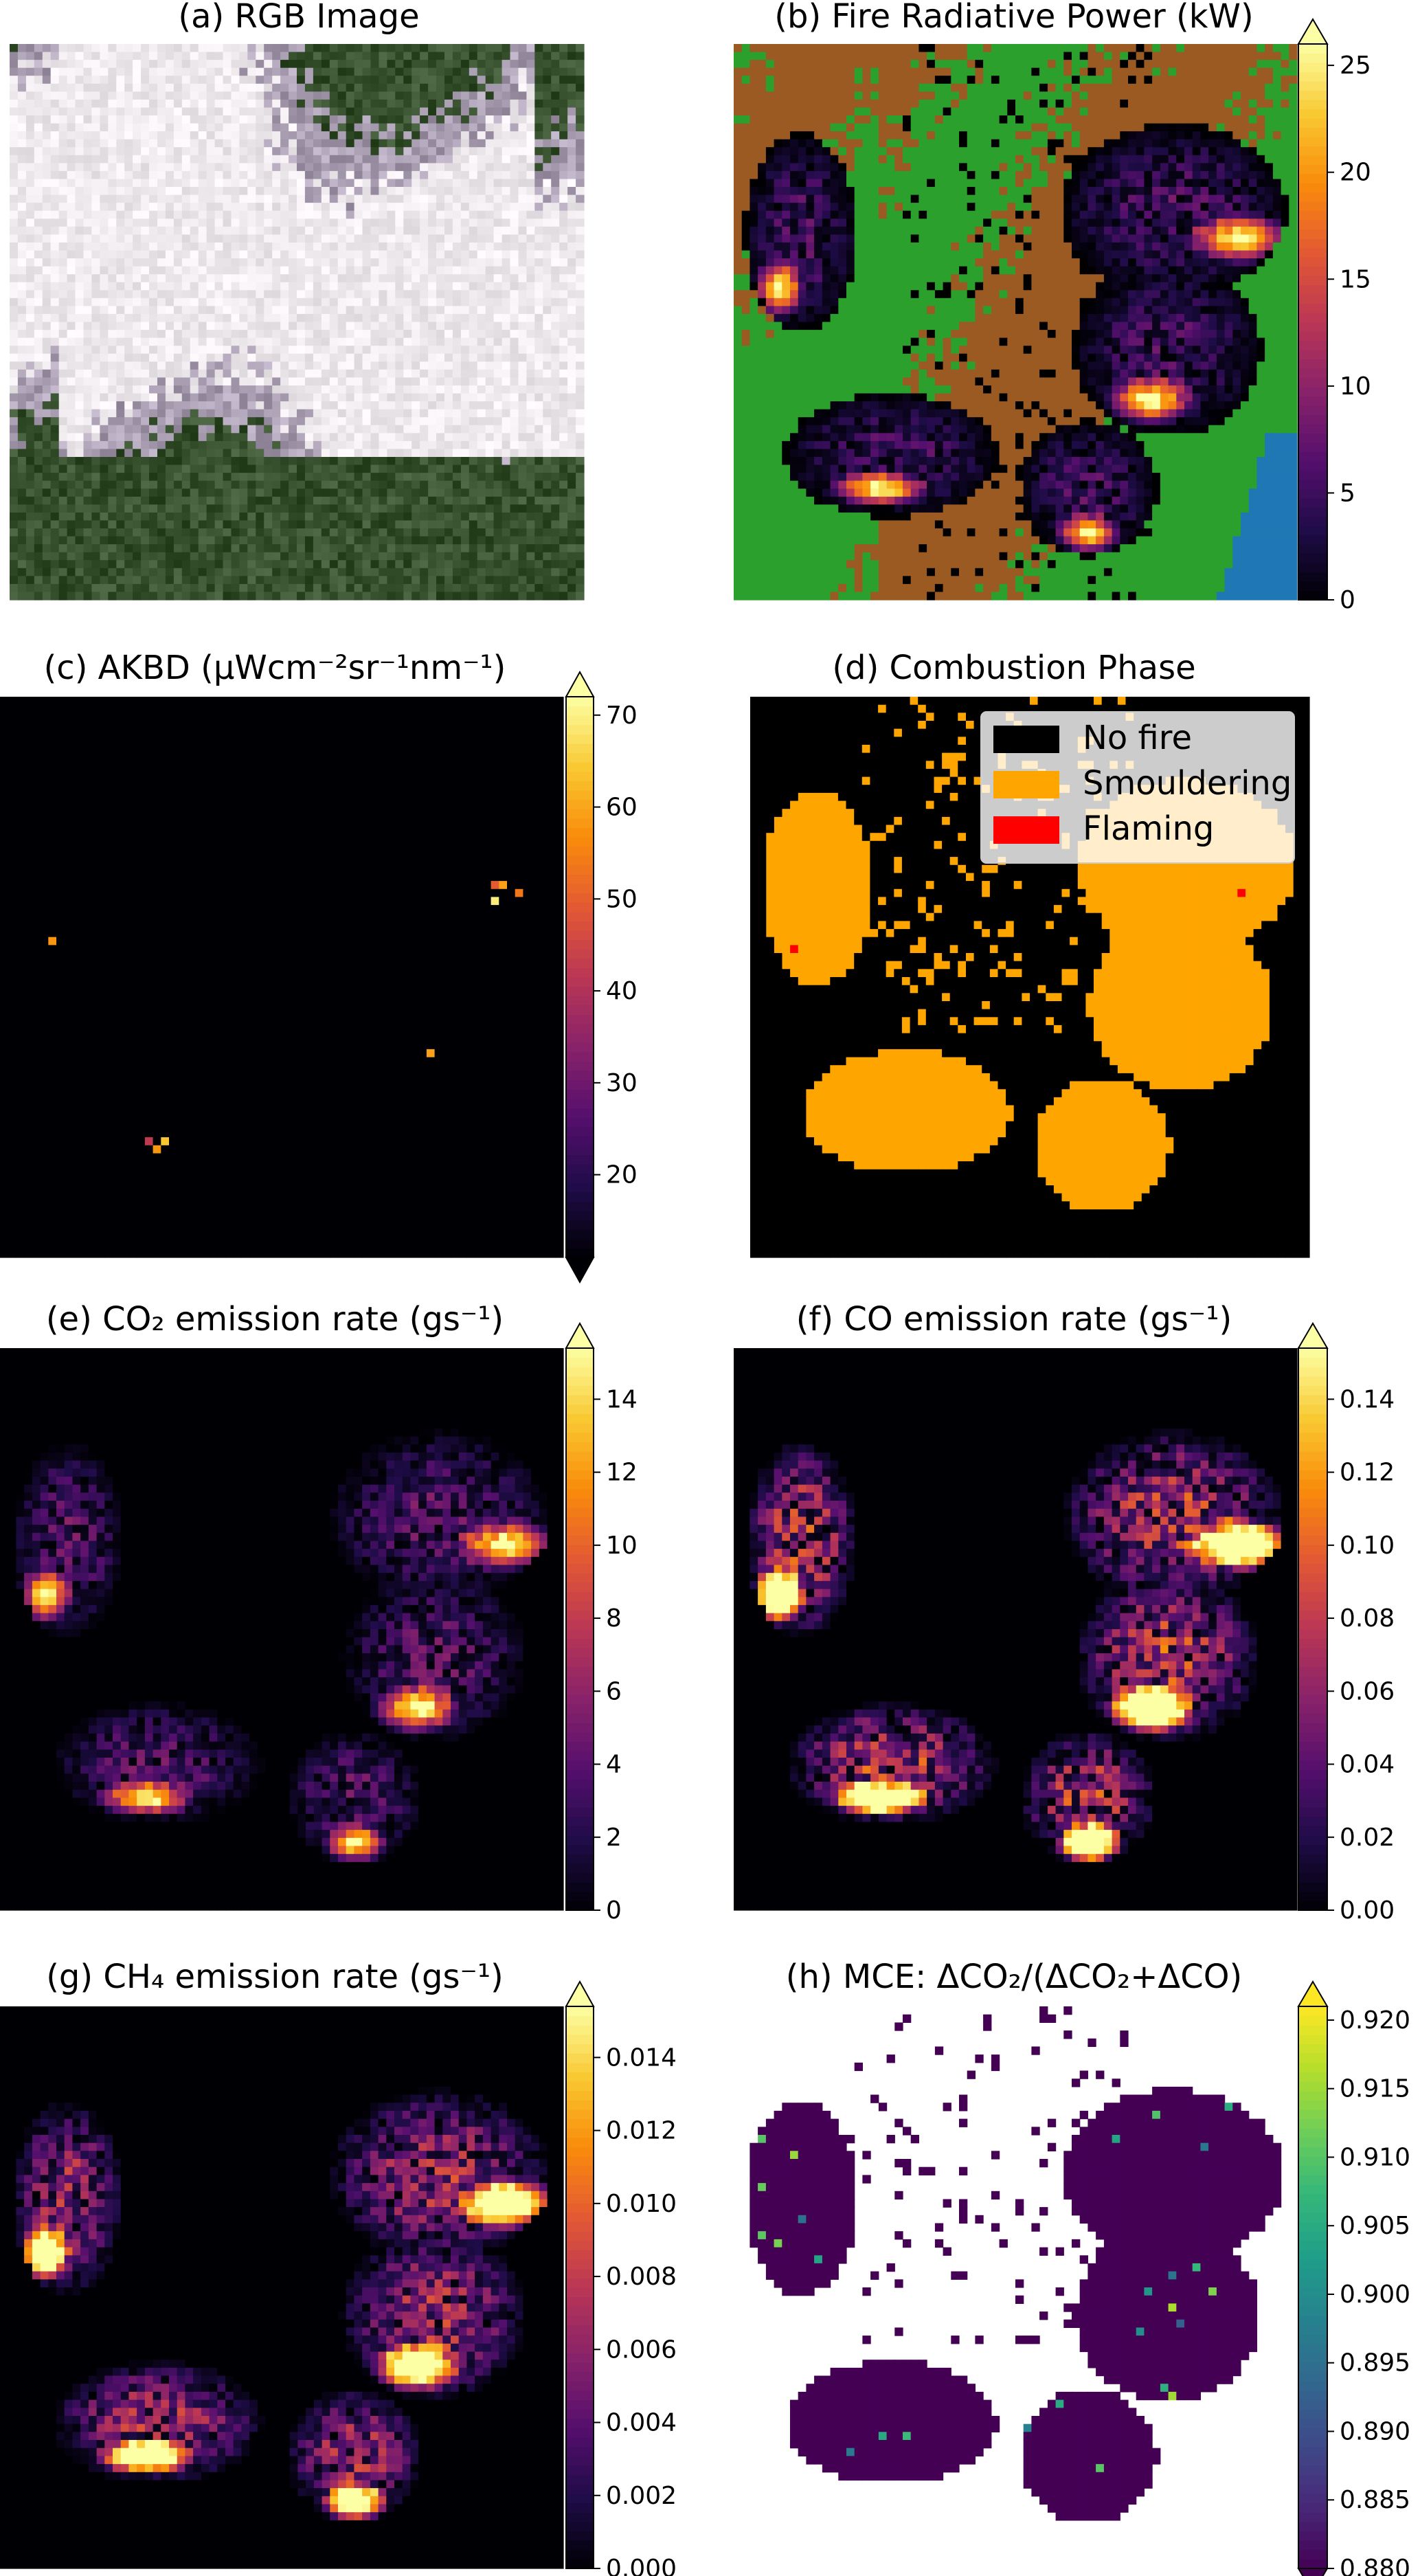 The width and height of the screenshot is (1420, 2576). I want to click on colorbar-tick-e-4: 8, so click(614, 1619).